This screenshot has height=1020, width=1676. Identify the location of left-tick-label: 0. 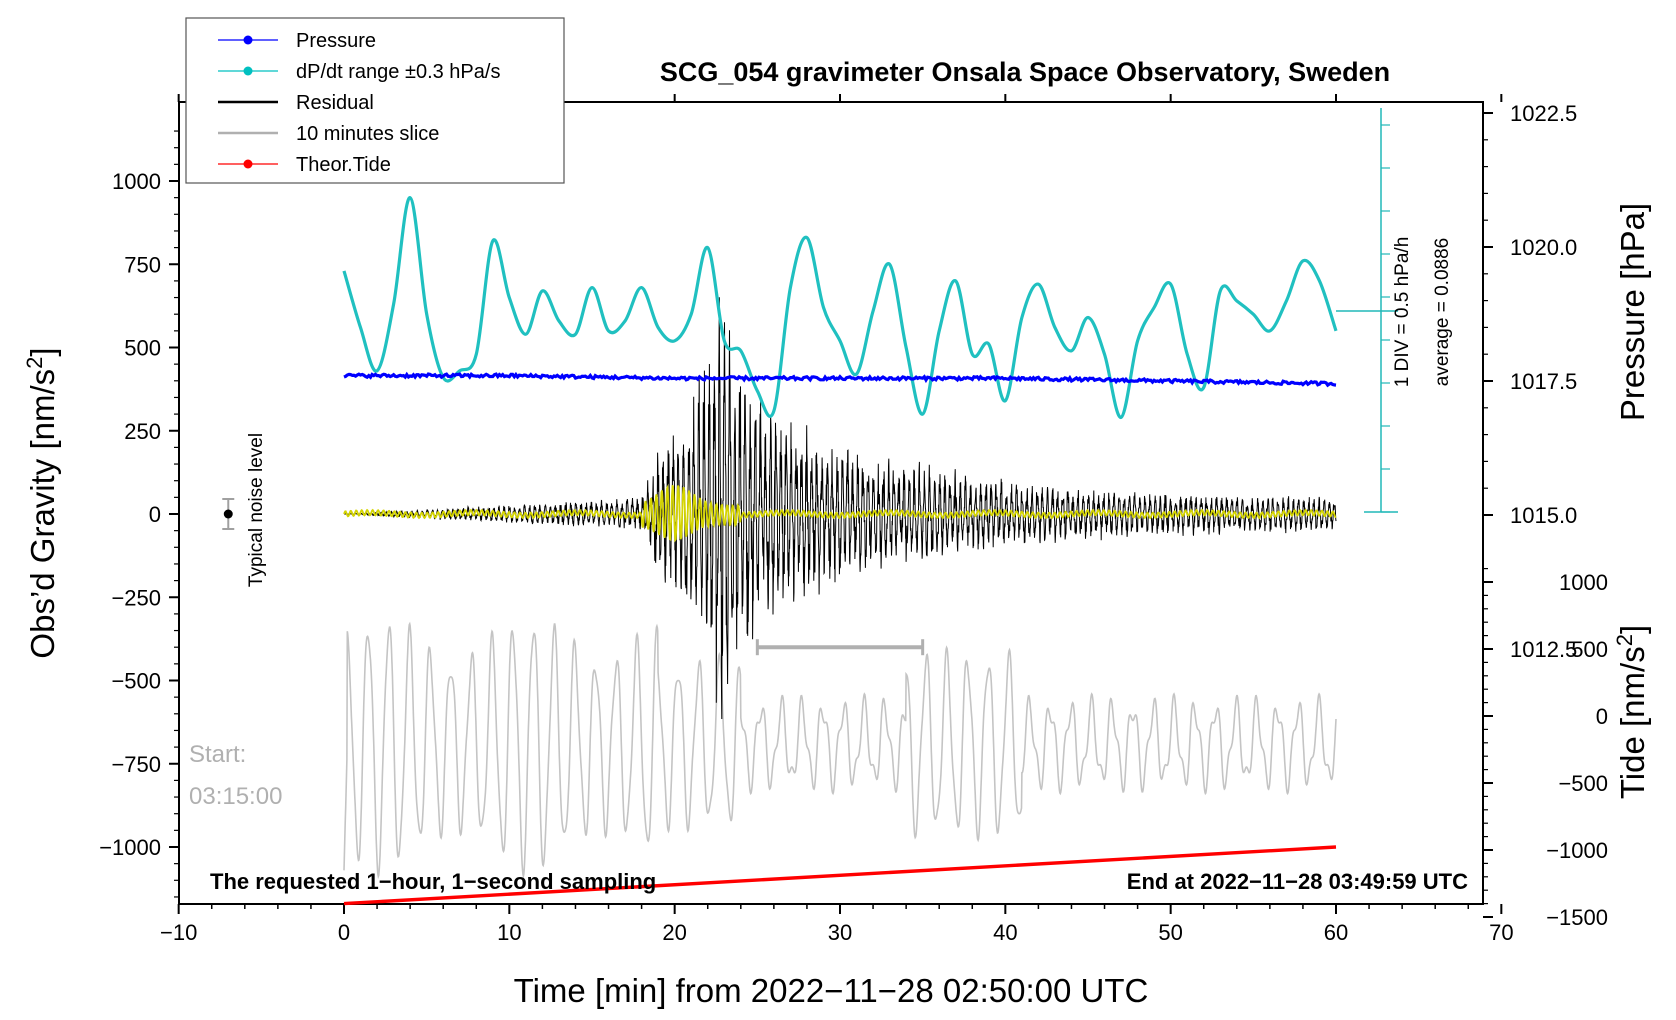
(155, 514).